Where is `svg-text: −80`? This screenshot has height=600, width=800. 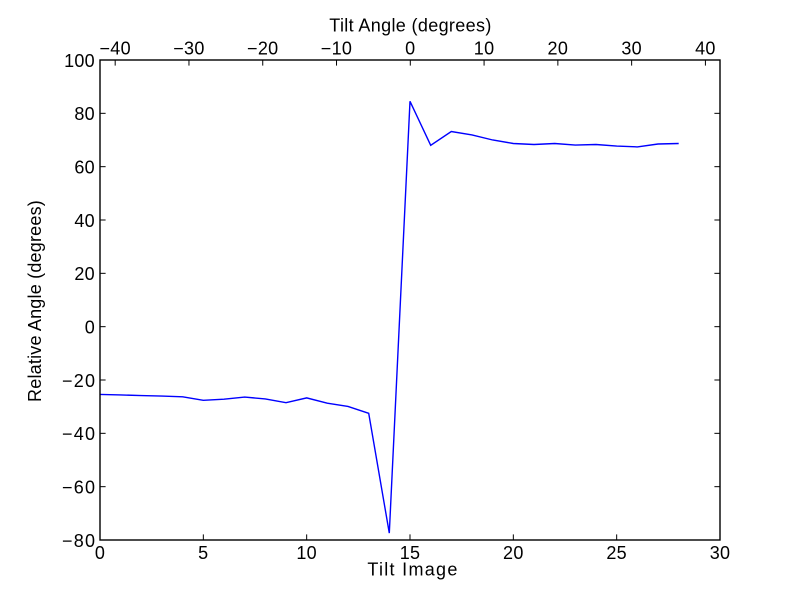
svg-text: −80 is located at coordinates (79, 541).